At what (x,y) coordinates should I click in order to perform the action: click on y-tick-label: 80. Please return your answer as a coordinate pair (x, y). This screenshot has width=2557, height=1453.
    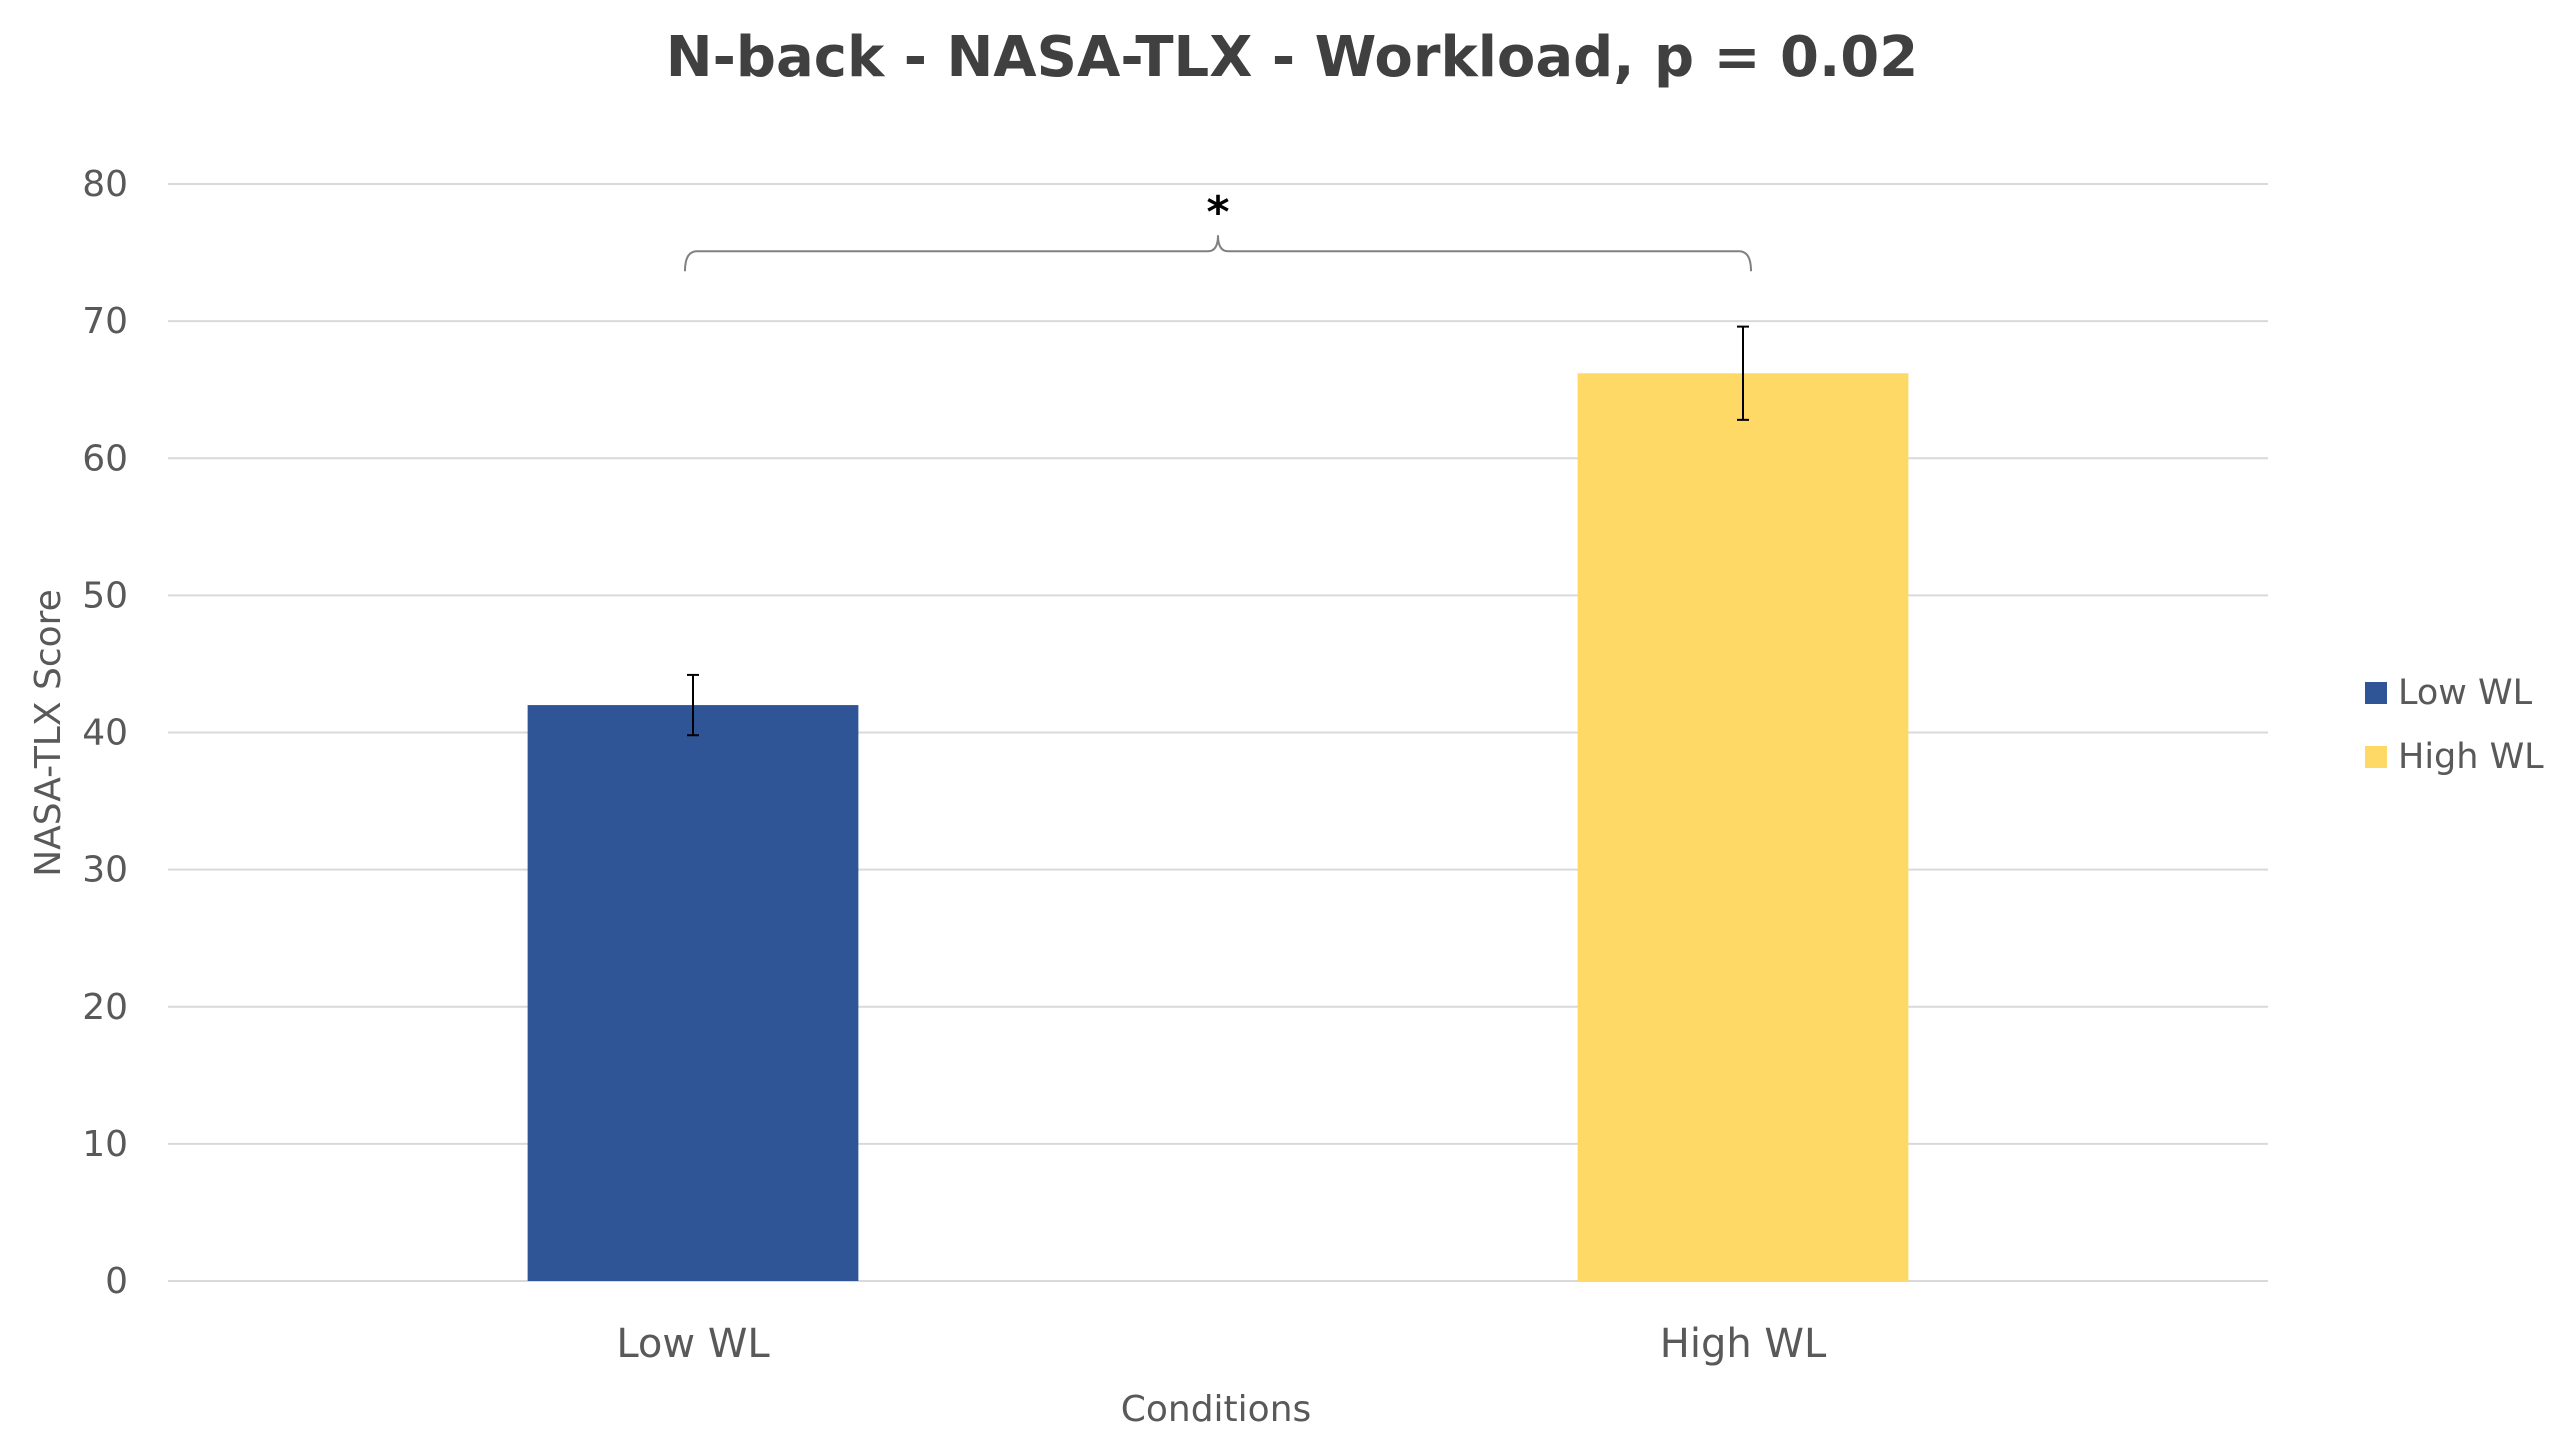
    Looking at the image, I should click on (105, 184).